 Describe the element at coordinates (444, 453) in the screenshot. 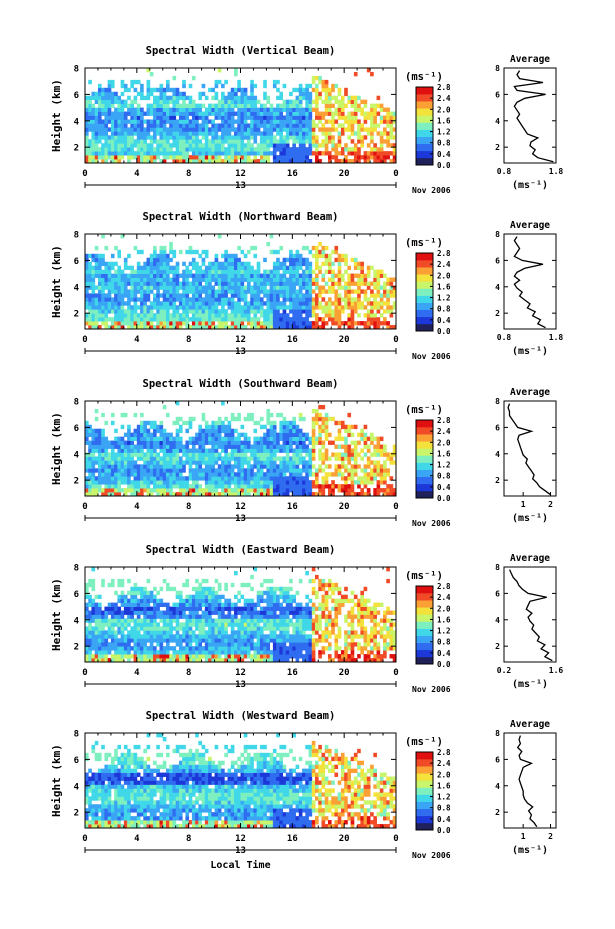

I see `colorbar-tick-label: 1.6` at that location.